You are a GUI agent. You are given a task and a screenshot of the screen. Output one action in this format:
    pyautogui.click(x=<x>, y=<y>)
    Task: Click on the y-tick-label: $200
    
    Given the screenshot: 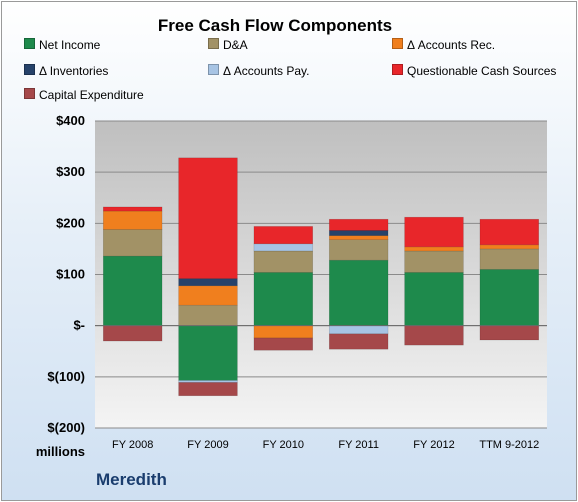 What is the action you would take?
    pyautogui.click(x=70, y=222)
    